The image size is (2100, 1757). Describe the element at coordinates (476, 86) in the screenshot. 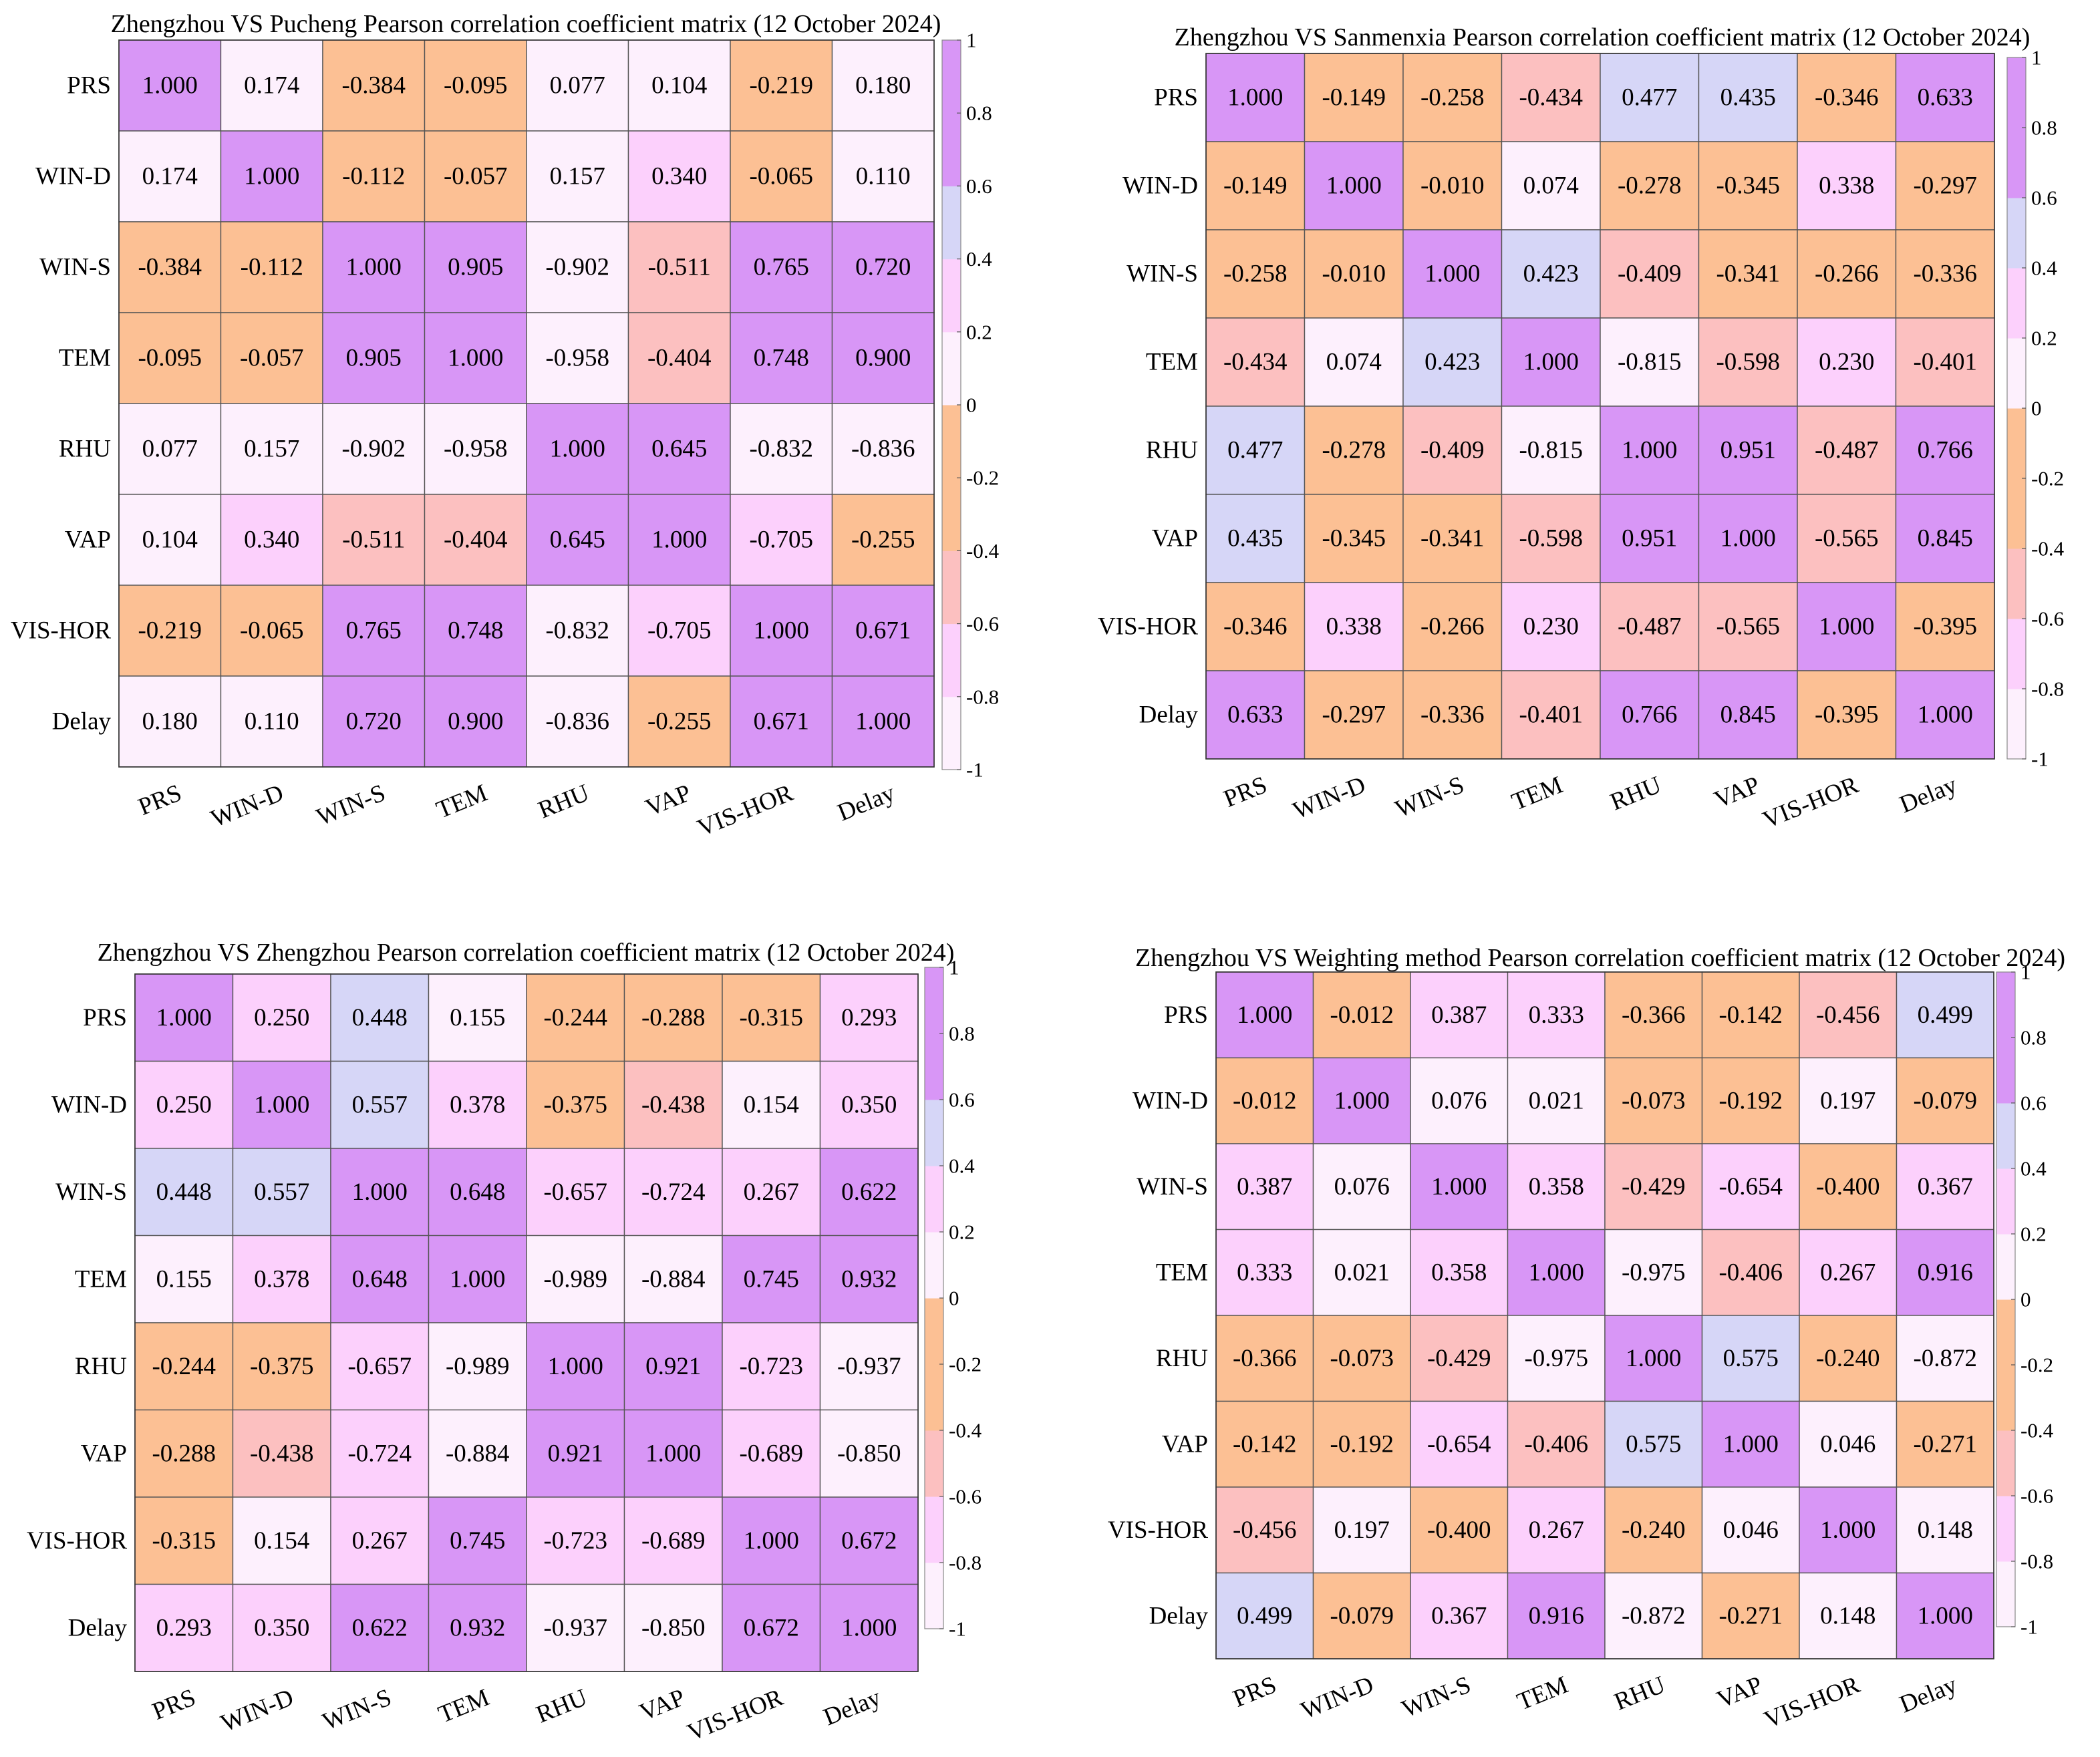

I see `cell-value-label: -0.095` at that location.